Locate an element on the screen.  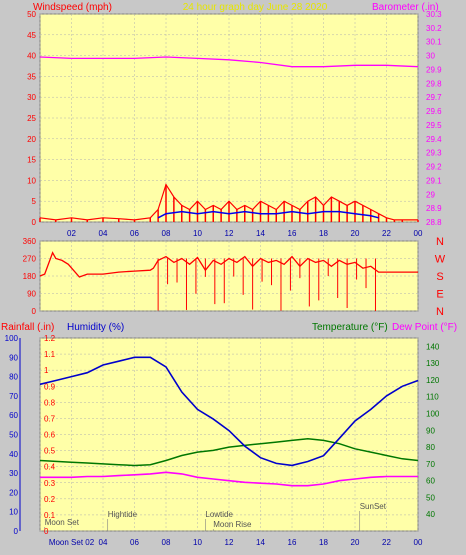
compass-label: S is located at coordinates (439, 277).